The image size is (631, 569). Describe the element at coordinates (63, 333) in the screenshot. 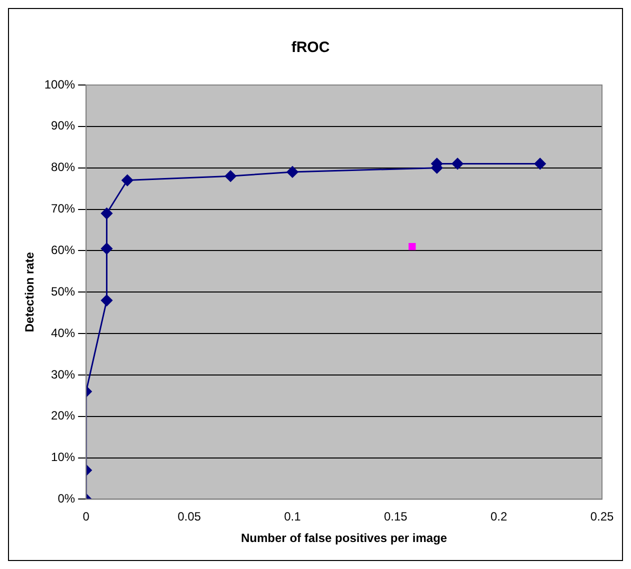

I see `y-tick-label: 40%` at that location.